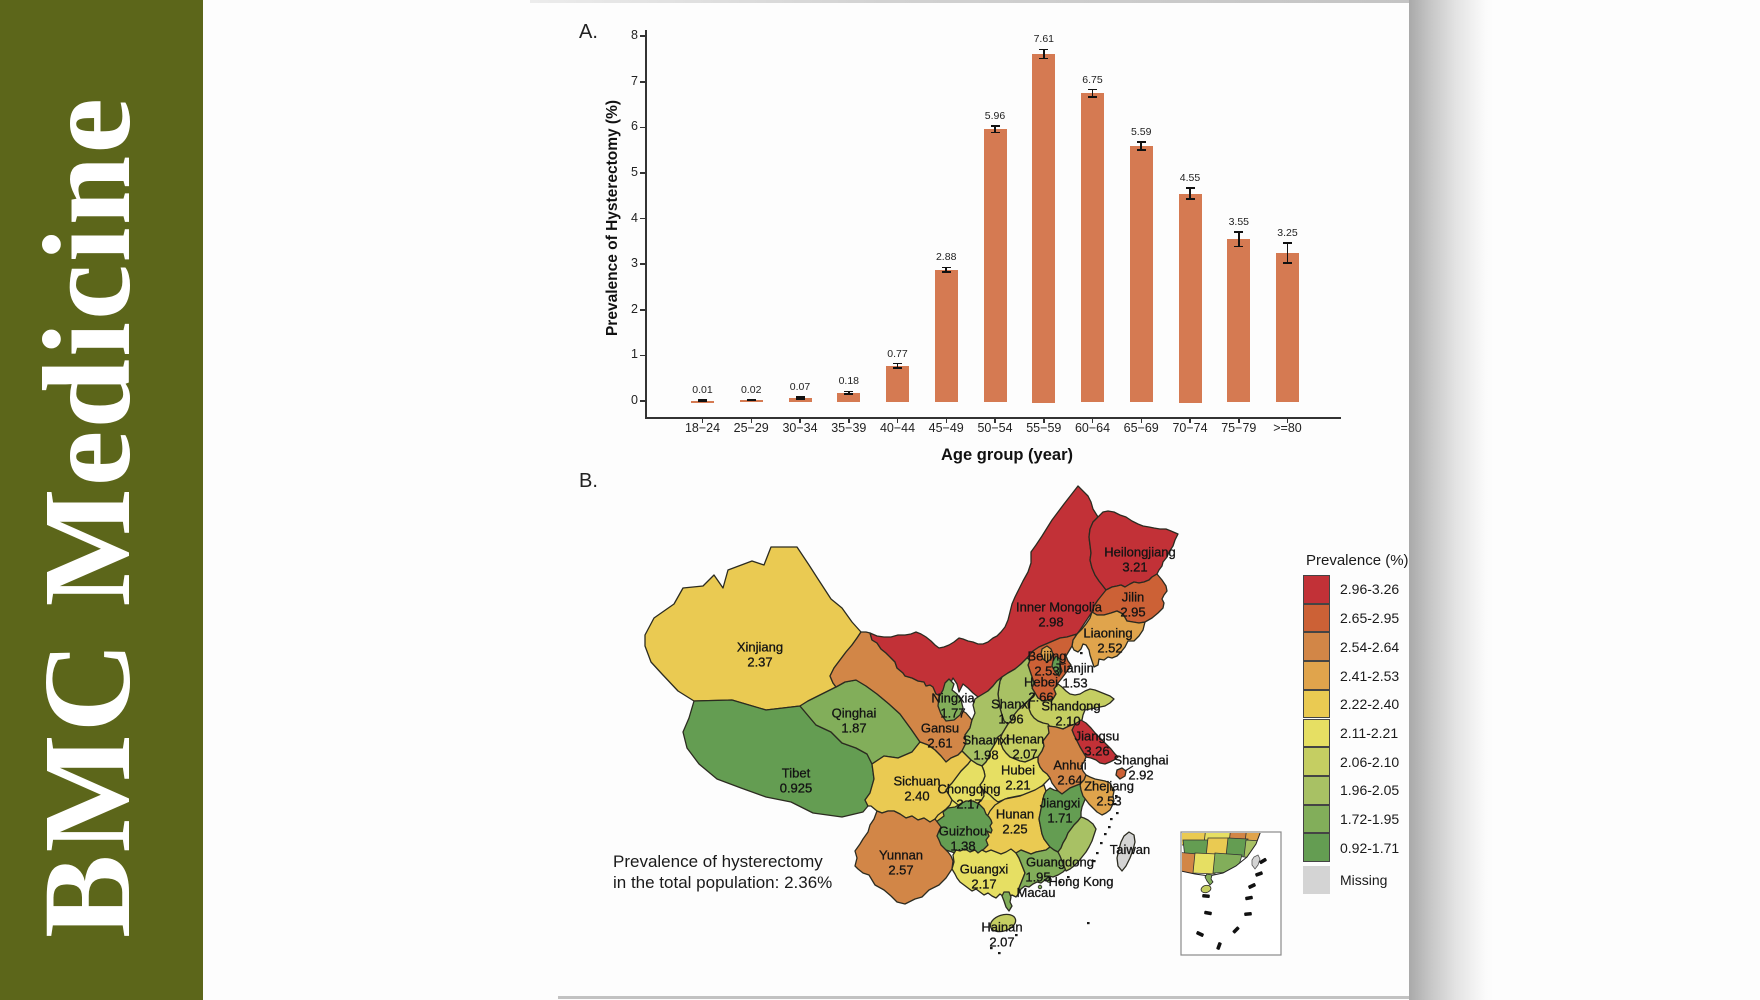 This screenshot has width=1760, height=1000. I want to click on svg-text: 2.40, so click(916, 796).